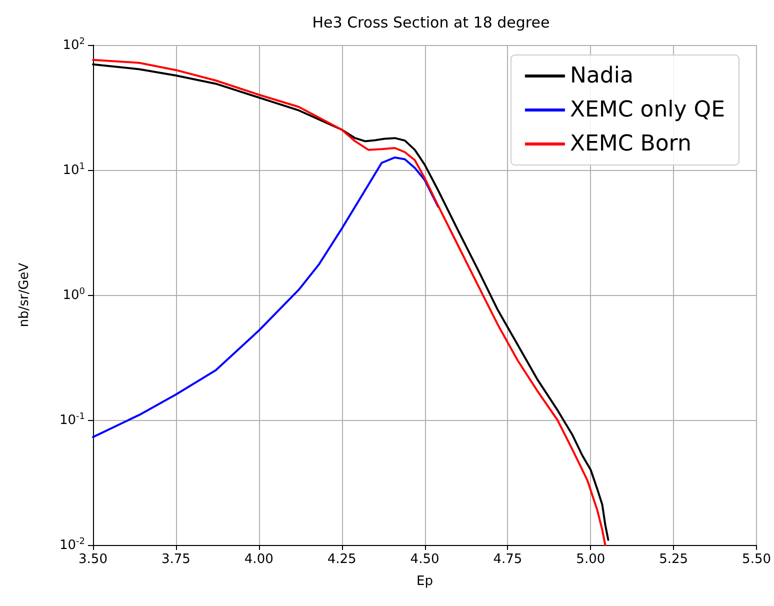  What do you see at coordinates (757, 559) in the screenshot?
I see `x-tick-label: 5.50` at bounding box center [757, 559].